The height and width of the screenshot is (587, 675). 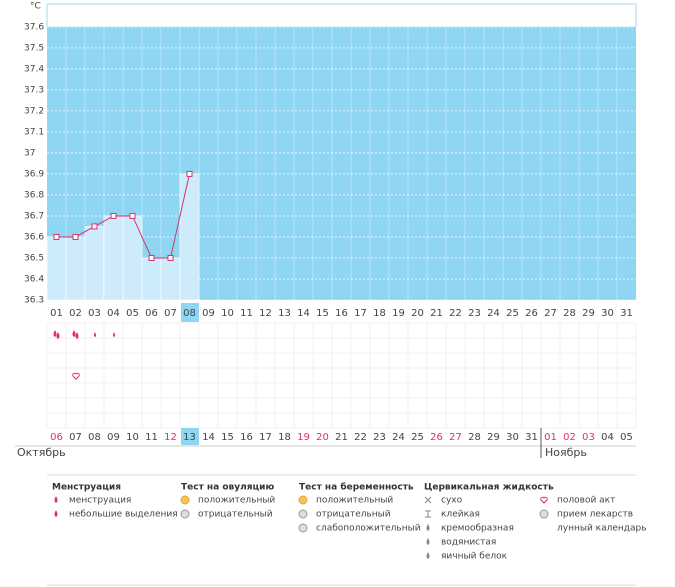 What do you see at coordinates (398, 313) in the screenshot?
I see `x-tick-label: 19` at bounding box center [398, 313].